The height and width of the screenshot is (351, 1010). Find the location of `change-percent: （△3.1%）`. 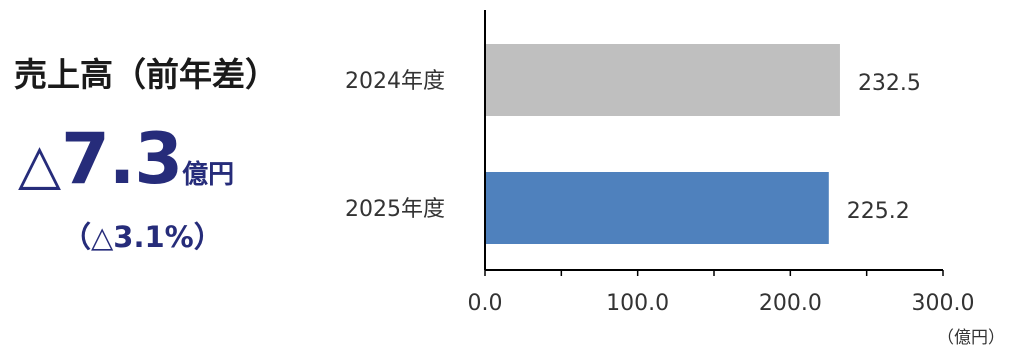

change-percent: （△3.1%） is located at coordinates (142, 237).